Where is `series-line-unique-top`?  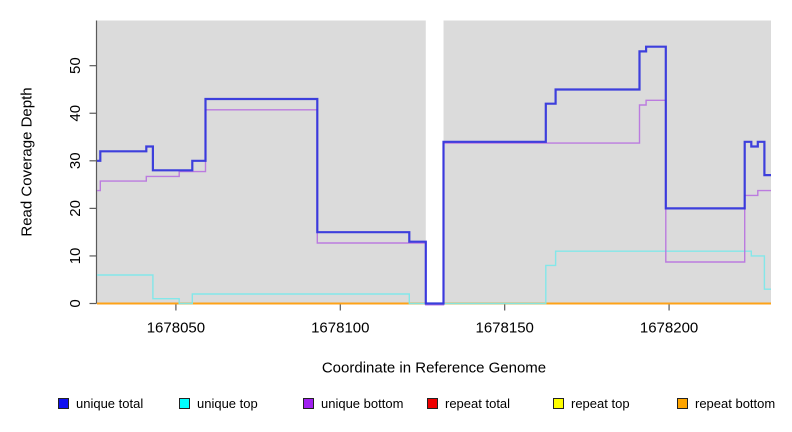
series-line-unique-top is located at coordinates (434, 277).